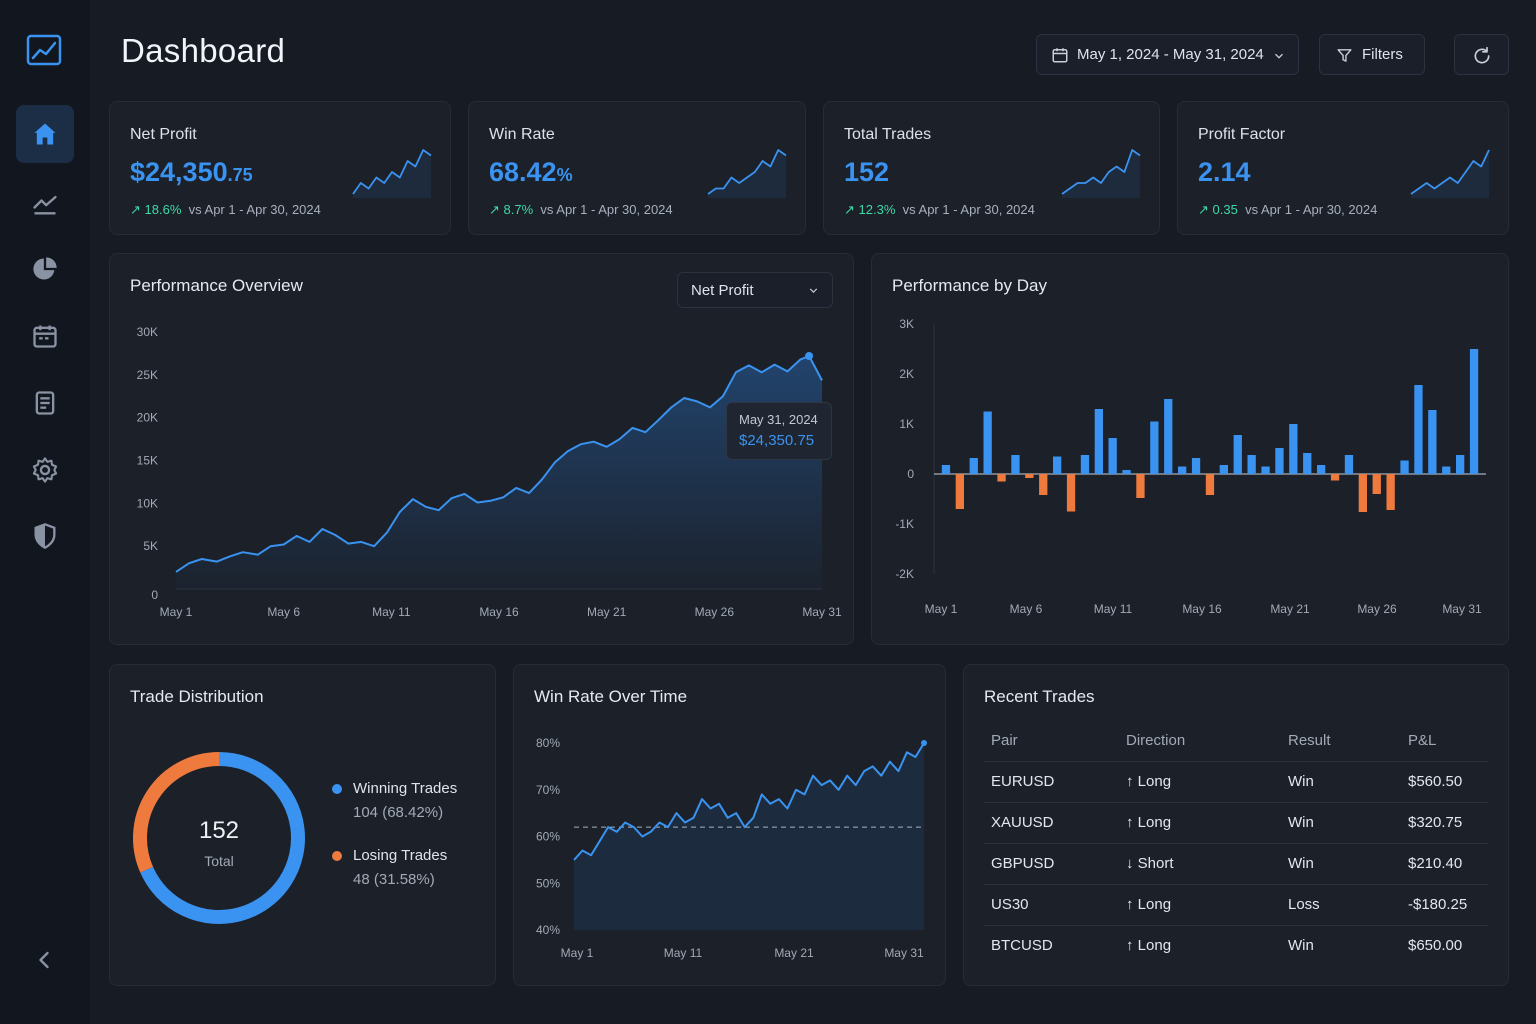 The height and width of the screenshot is (1024, 1536). Describe the element at coordinates (731, 848) in the screenshot. I see `win-rate-chart: 80% 70% 60% 50% 40%May 1 May 11 May 21 May 31` at that location.